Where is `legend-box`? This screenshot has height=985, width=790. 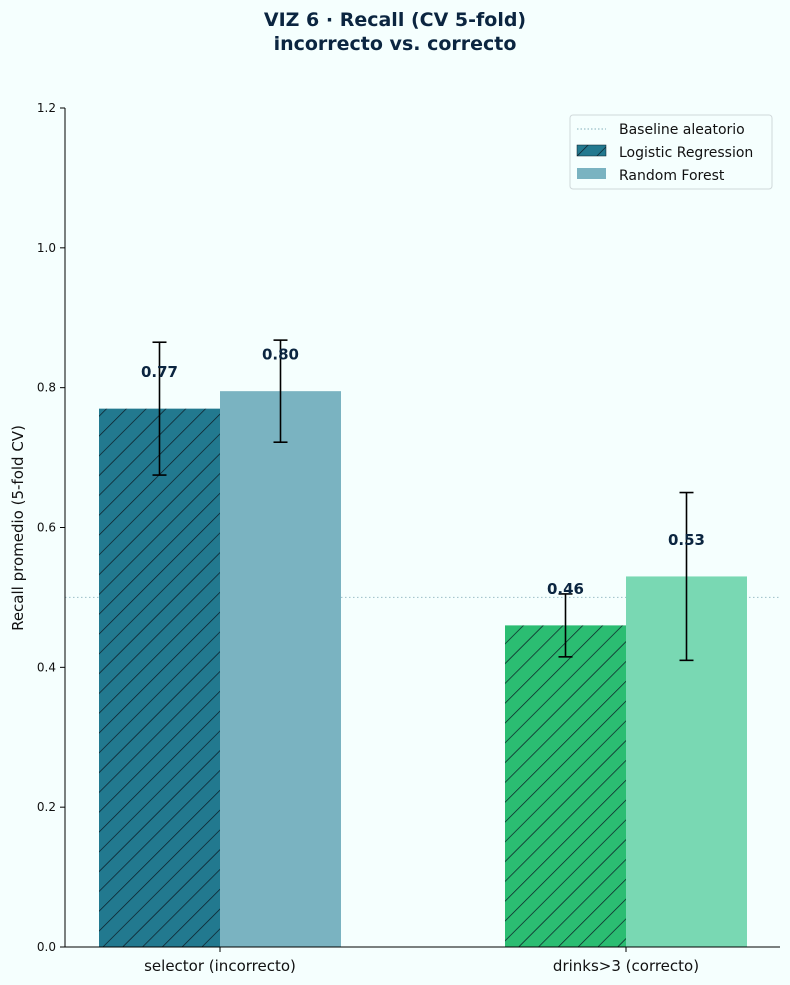
legend-box is located at coordinates (671, 152).